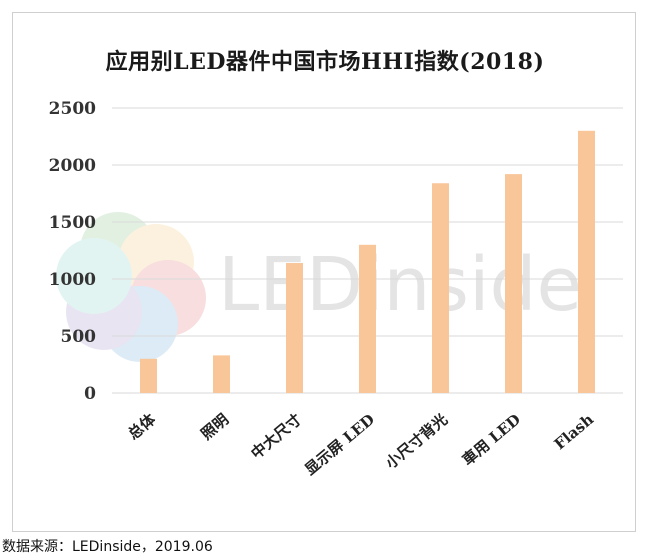  I want to click on watermark-text: LEDinside, so click(400, 285).